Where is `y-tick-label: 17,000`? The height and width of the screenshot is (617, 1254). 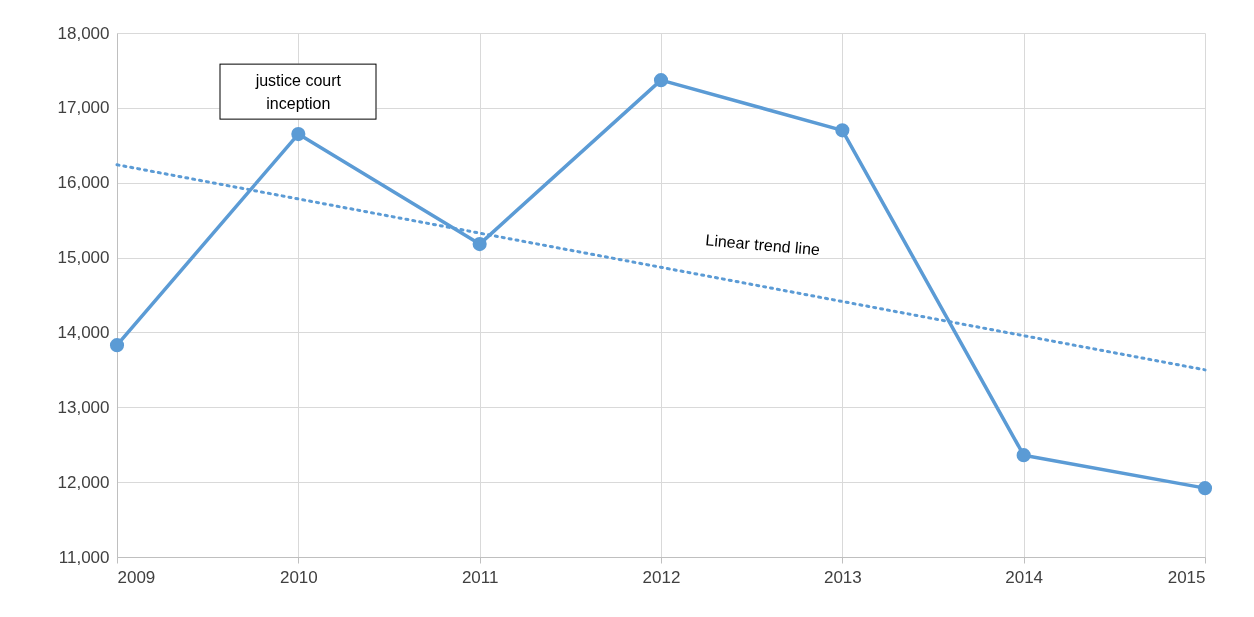 y-tick-label: 17,000 is located at coordinates (83, 108).